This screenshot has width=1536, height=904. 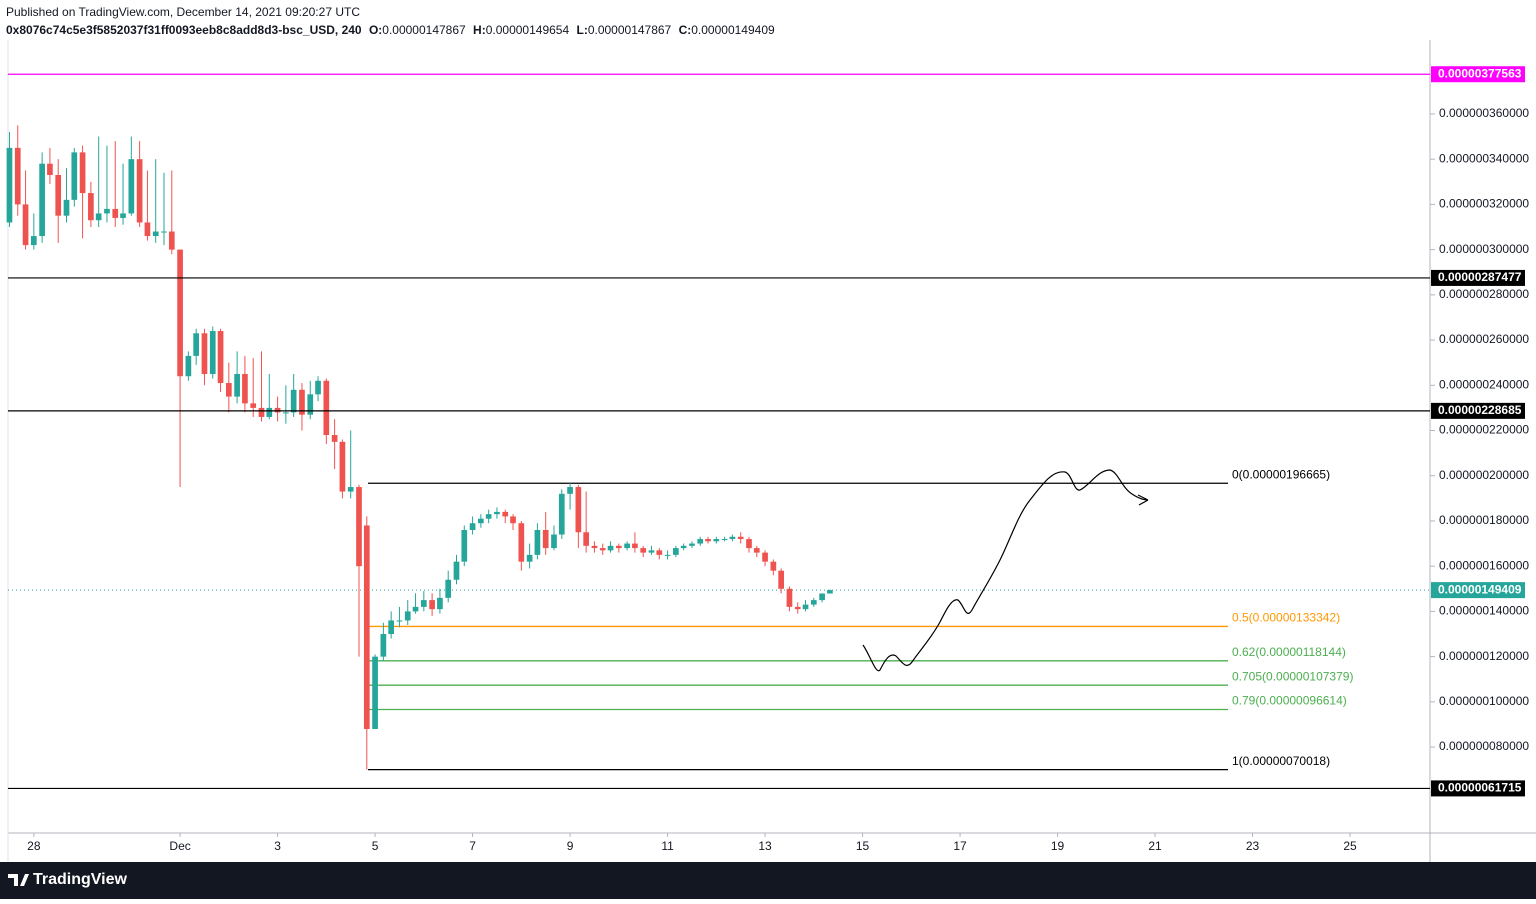 What do you see at coordinates (1484, 158) in the screenshot?
I see `y-tick-label: 0.000000340000` at bounding box center [1484, 158].